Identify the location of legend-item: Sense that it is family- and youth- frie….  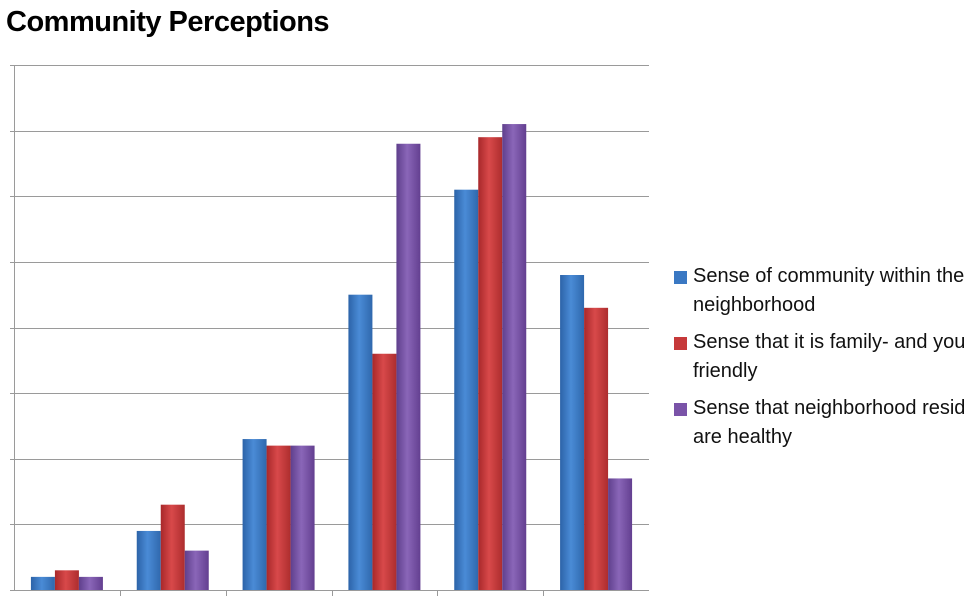
(819, 357).